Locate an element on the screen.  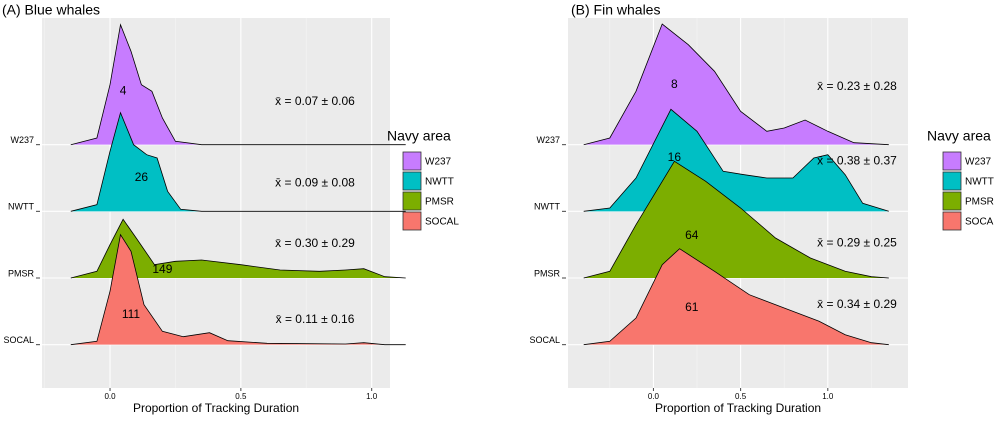
chart-title: (A) Blue whales is located at coordinates (51, 10).